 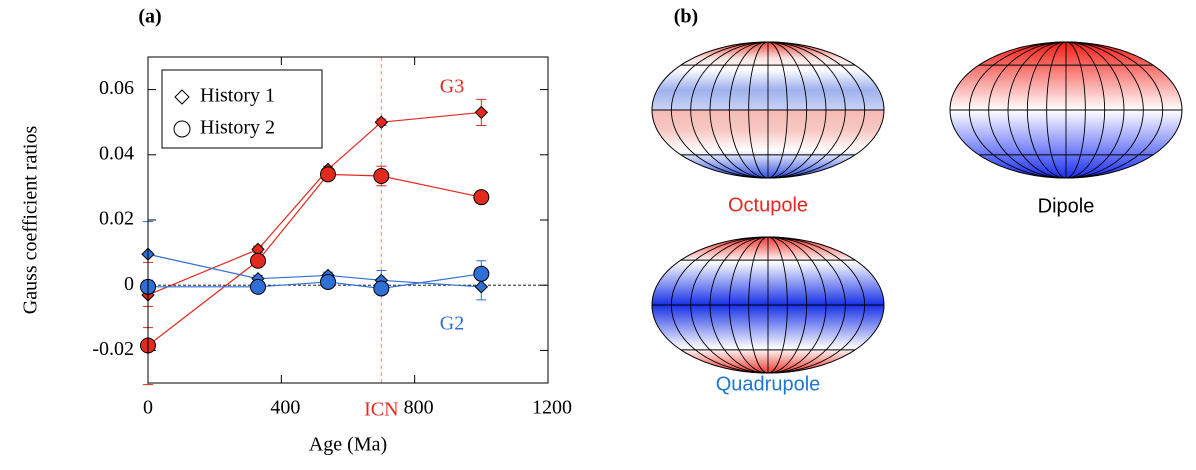 I want to click on legend-box, so click(x=242, y=109).